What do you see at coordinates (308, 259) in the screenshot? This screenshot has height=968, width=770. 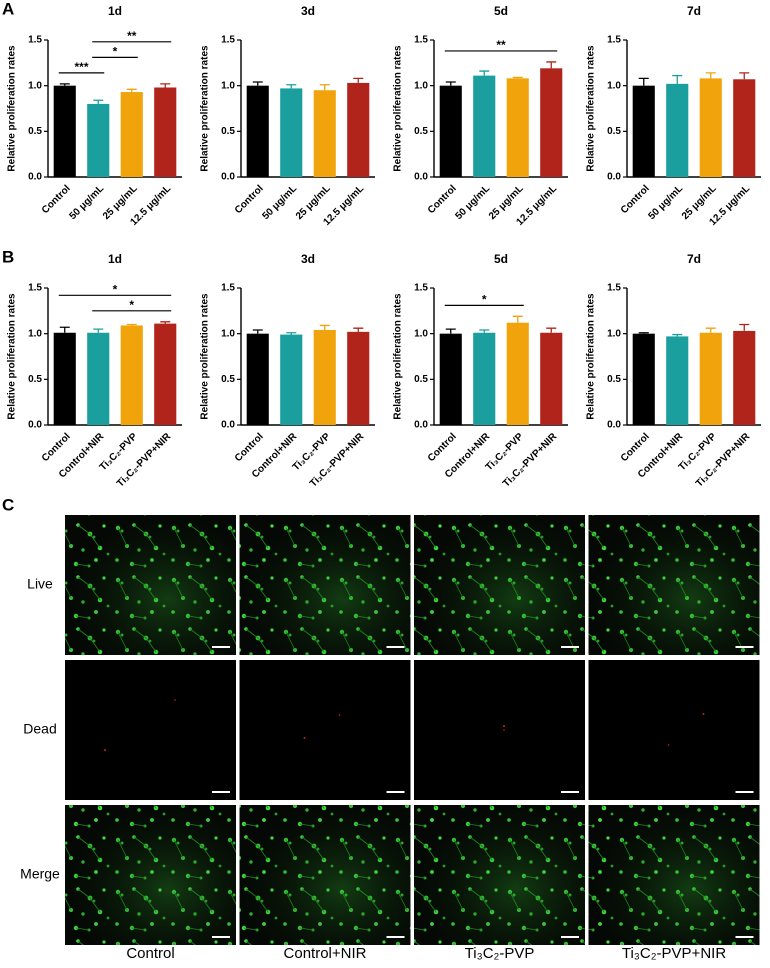 I see `chart-title: 3d` at bounding box center [308, 259].